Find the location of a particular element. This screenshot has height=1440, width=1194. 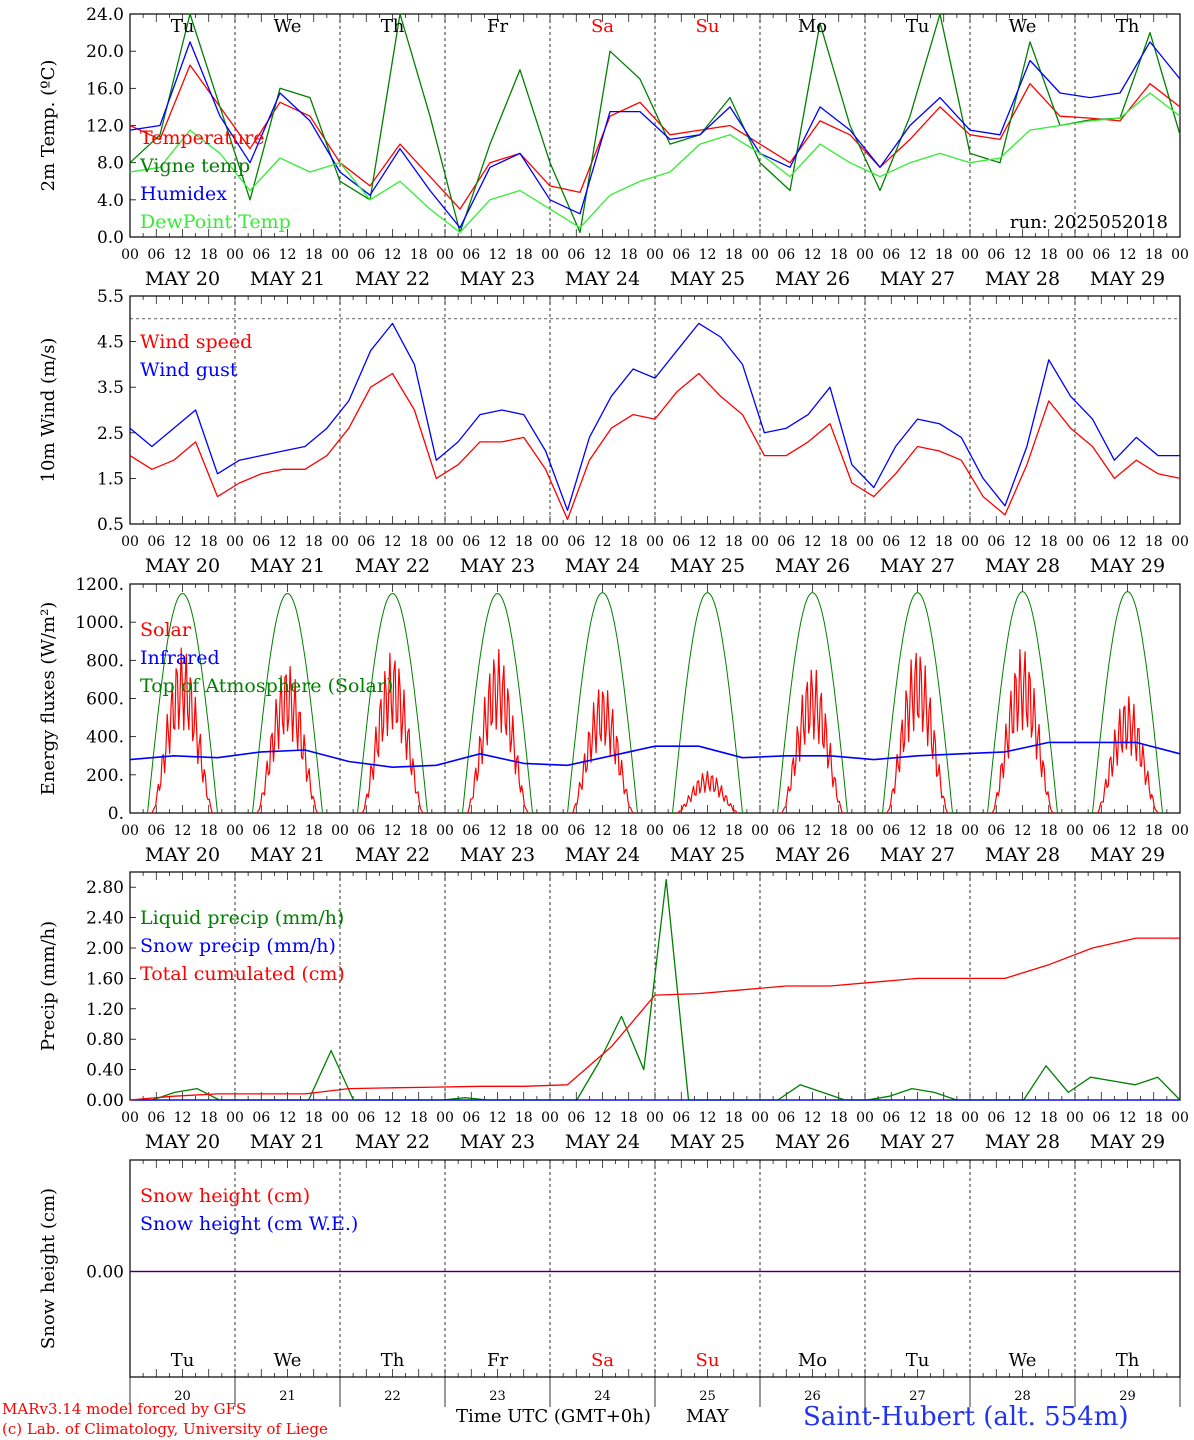

date-label: MAY 25 is located at coordinates (707, 566).